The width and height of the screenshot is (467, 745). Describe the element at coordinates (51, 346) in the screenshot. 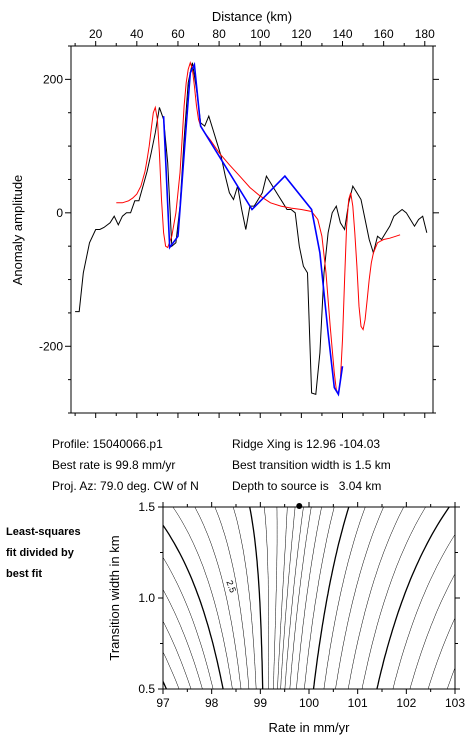

I see `amplitude-tick-label: -200` at that location.